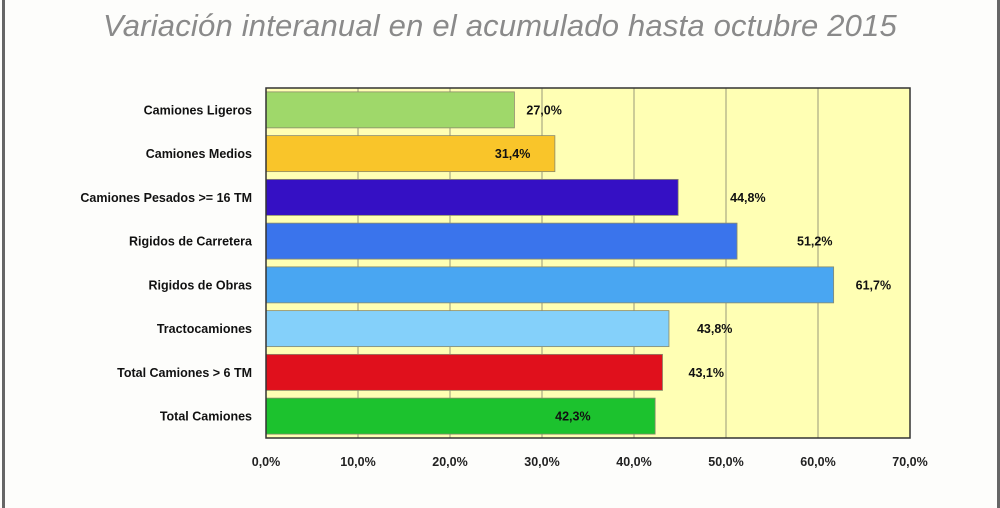  I want to click on category-label: Total Camiones > 6 TM, so click(184, 373).